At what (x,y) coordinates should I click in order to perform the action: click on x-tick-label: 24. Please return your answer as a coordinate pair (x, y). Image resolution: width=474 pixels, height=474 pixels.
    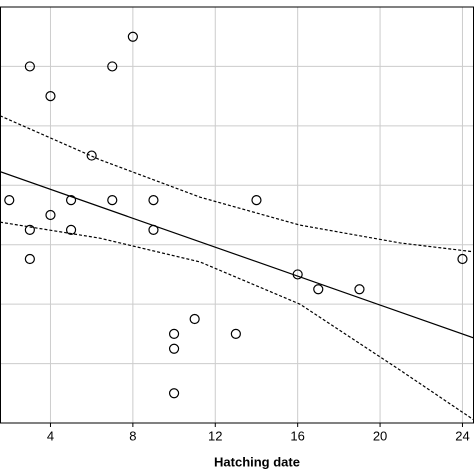
    Looking at the image, I should click on (462, 435).